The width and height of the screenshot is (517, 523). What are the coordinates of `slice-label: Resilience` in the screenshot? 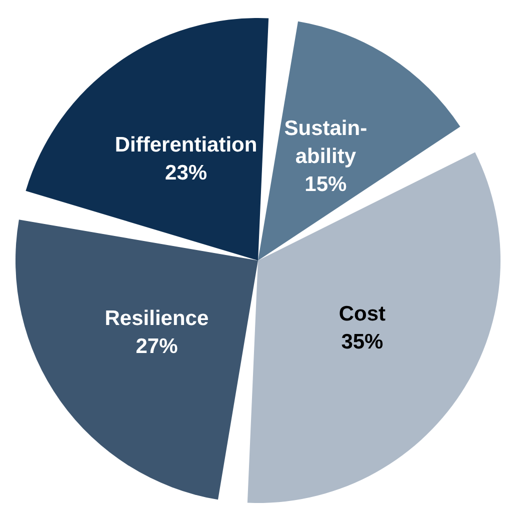 It's located at (156, 318).